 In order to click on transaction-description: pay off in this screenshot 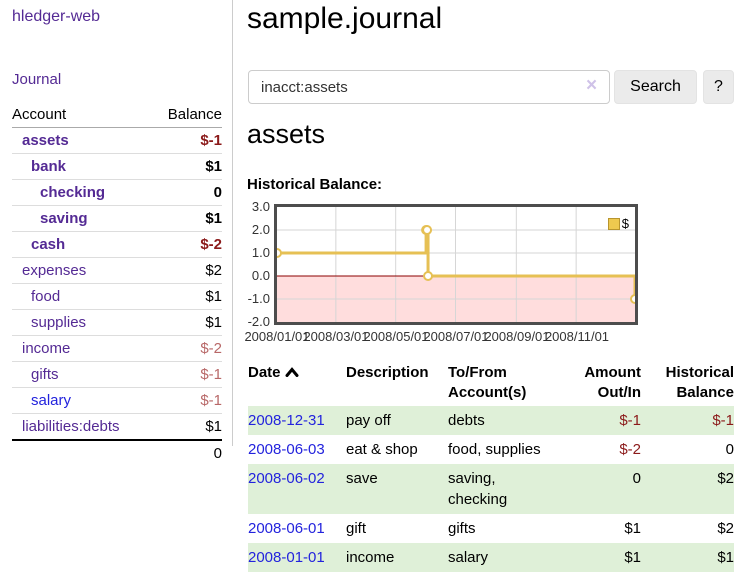, I will do `click(397, 420)`.